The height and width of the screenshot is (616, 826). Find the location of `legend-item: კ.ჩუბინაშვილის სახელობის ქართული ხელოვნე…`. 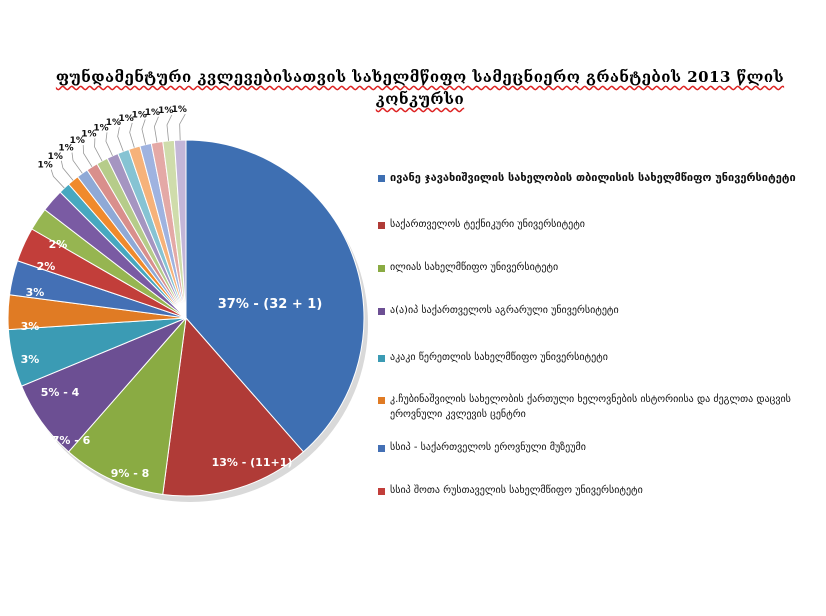

legend-item: კ.ჩუბინაშვილის სახელობის ქართული ხელოვნე… is located at coordinates (593, 407).